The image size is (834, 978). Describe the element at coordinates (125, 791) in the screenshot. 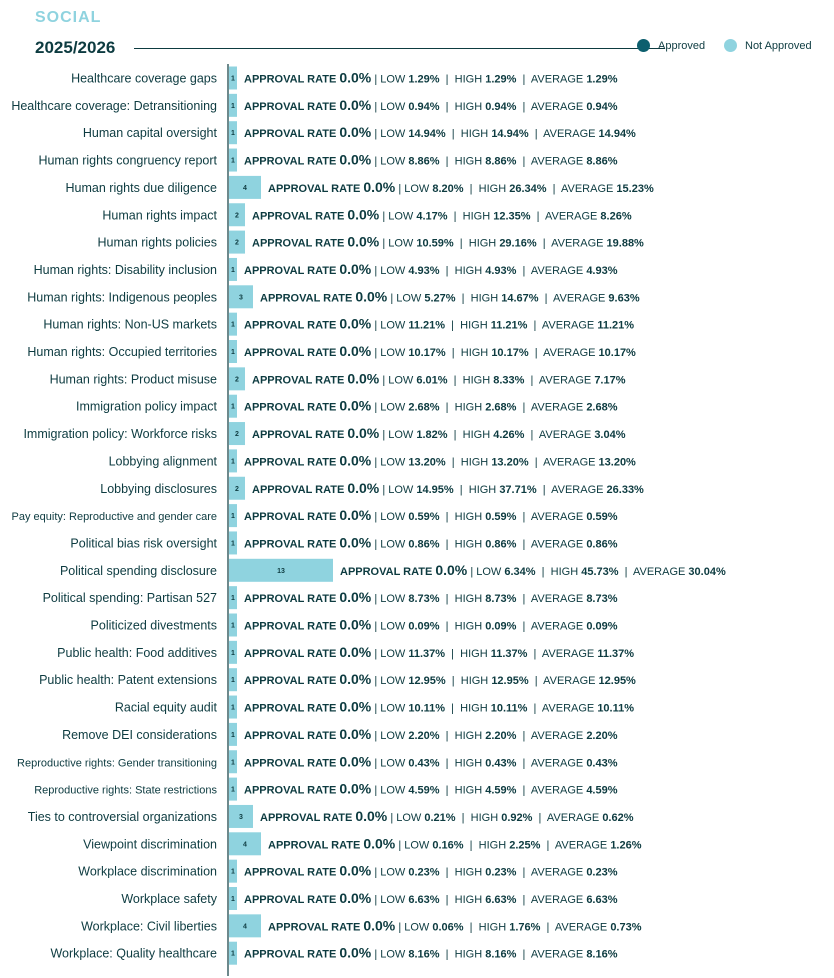

I see `category-label: Reproductive rights: State restrictions` at that location.